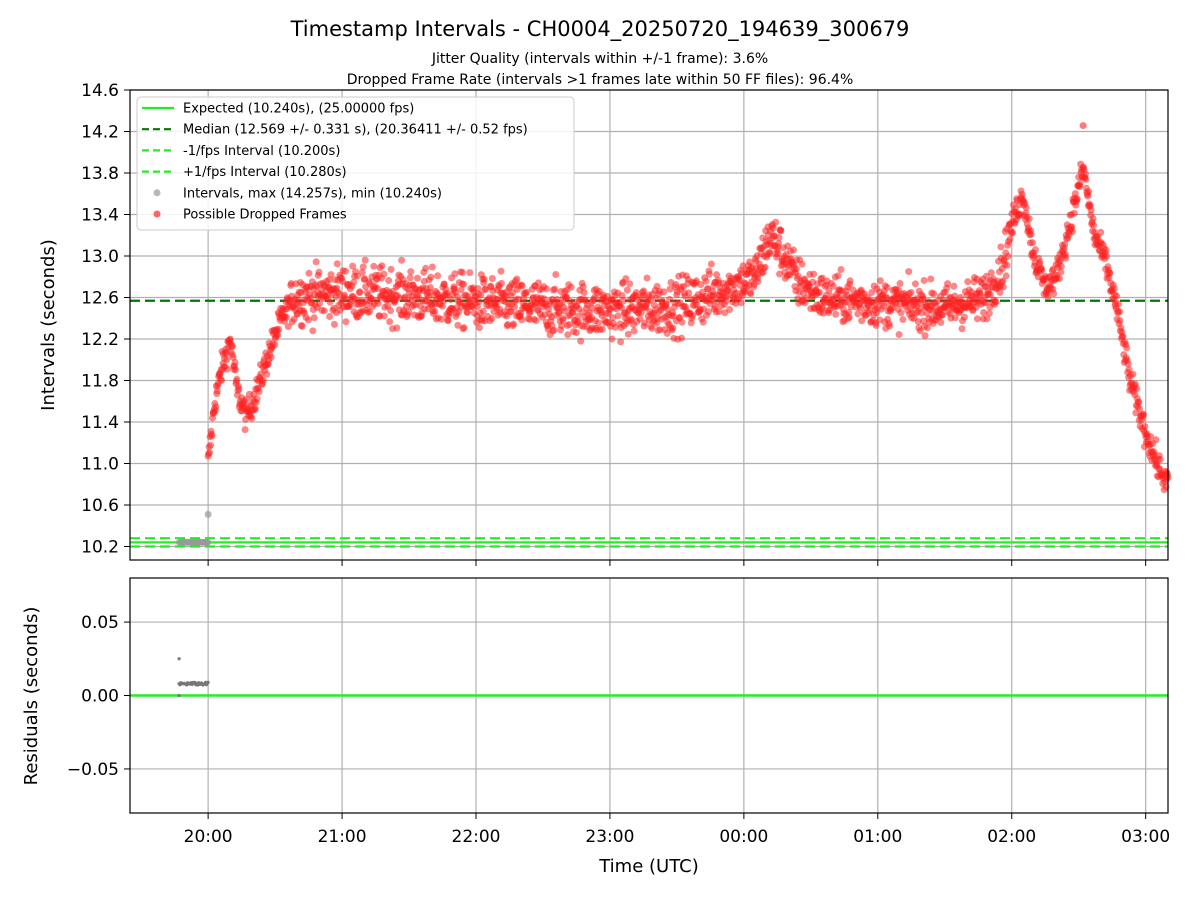 This screenshot has height=900, width=1200. What do you see at coordinates (261, 151) in the screenshot?
I see `legend-label: -1/fps Interval (10.200s)` at bounding box center [261, 151].